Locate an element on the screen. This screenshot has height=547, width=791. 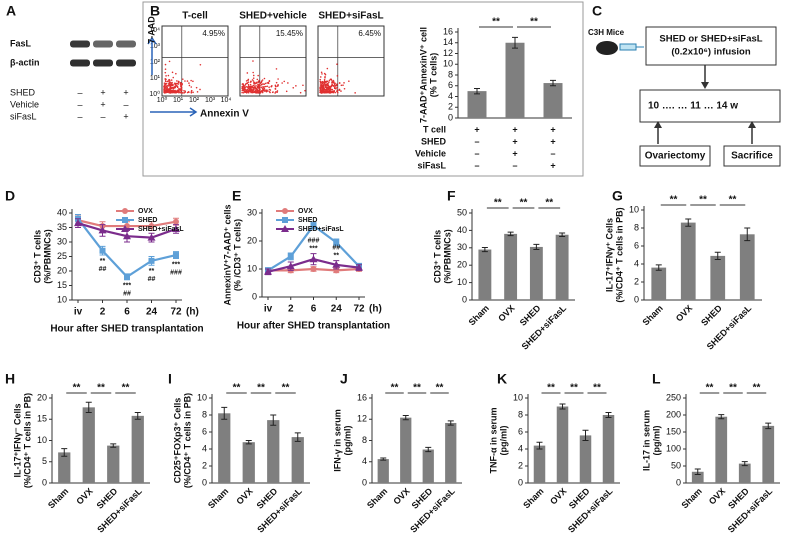
point-label: *** is located at coordinates (127, 286).